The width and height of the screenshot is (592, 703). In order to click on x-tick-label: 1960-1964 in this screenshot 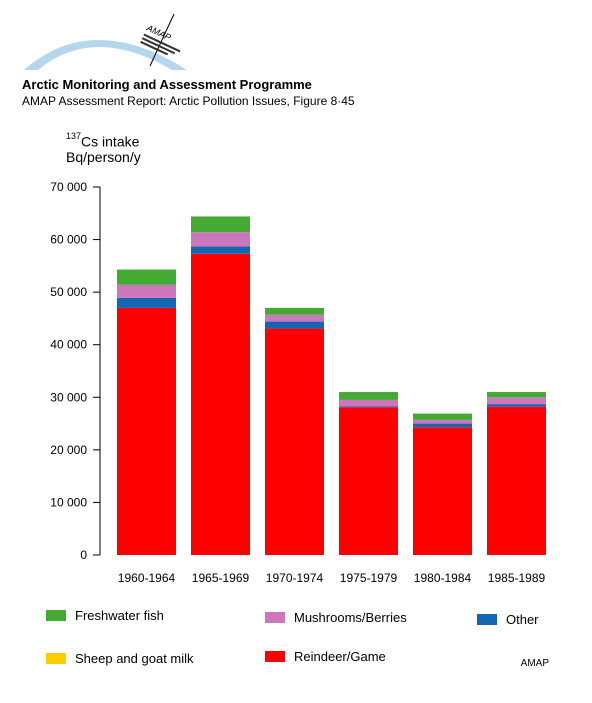, I will do `click(147, 578)`.